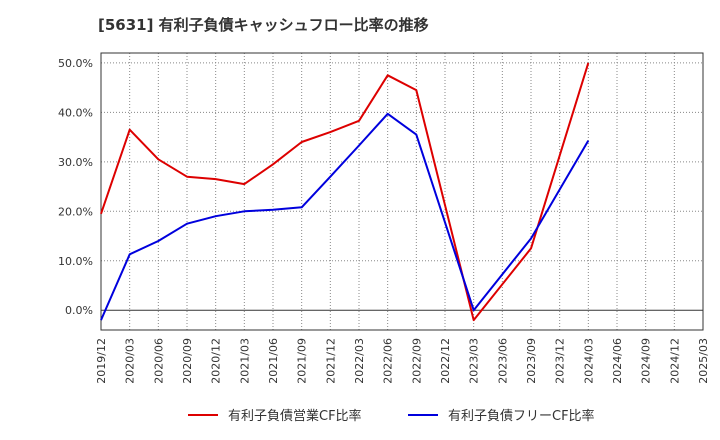 The image size is (720, 440). I want to click on y-tick-label: 50.0%, so click(75, 63).